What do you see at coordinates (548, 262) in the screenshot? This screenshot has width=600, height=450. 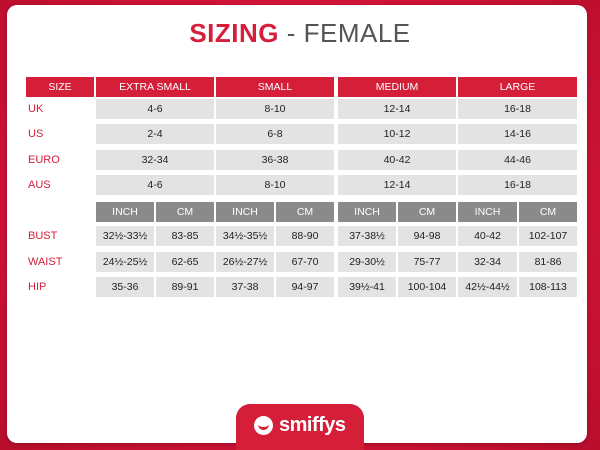 I see `measurement-cm: 81-86` at bounding box center [548, 262].